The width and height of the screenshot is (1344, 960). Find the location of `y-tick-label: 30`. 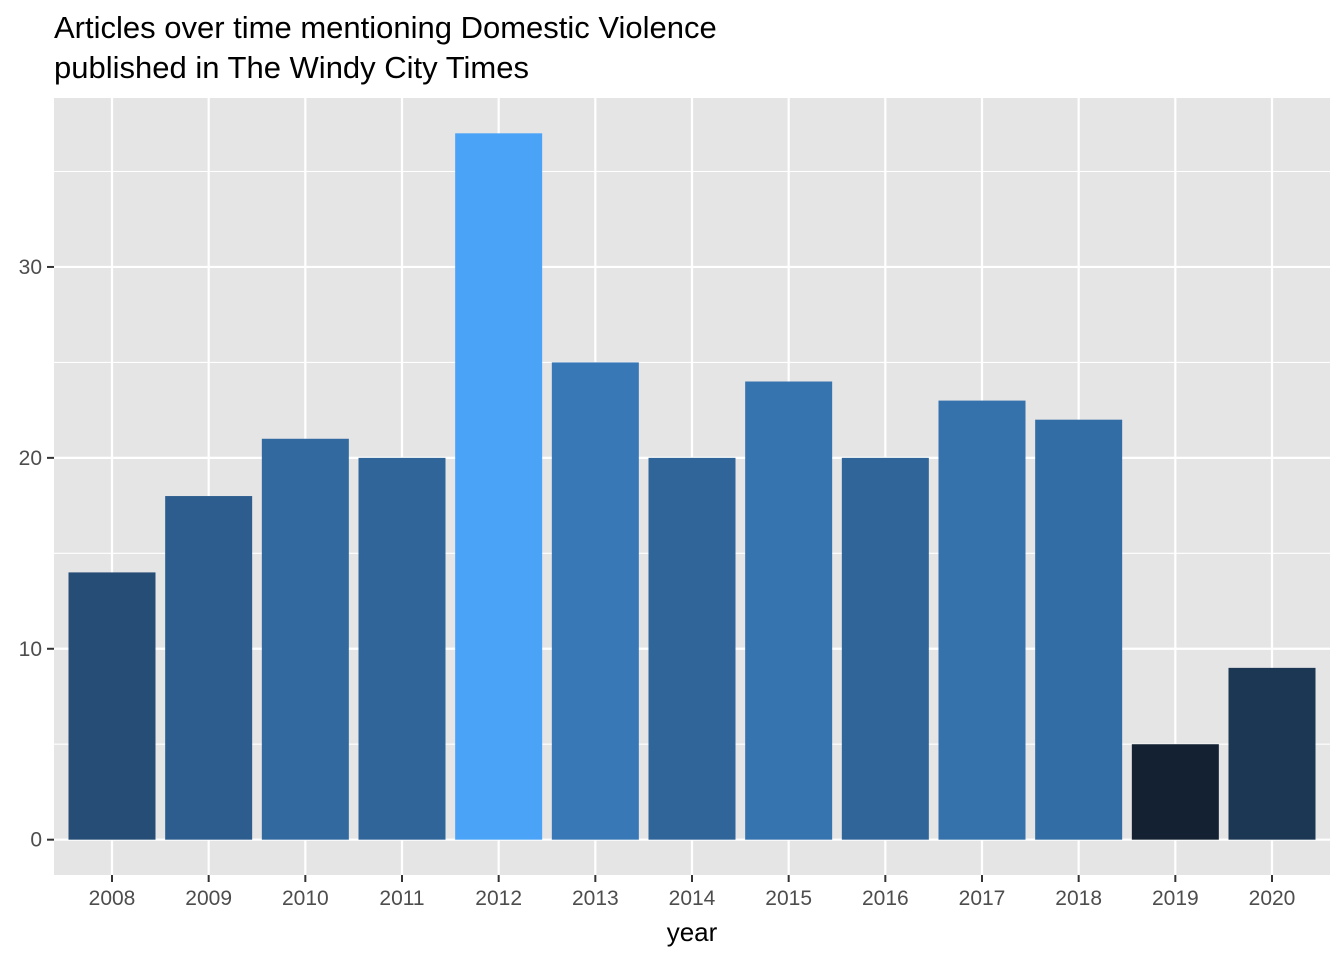

y-tick-label: 30 is located at coordinates (30, 267).